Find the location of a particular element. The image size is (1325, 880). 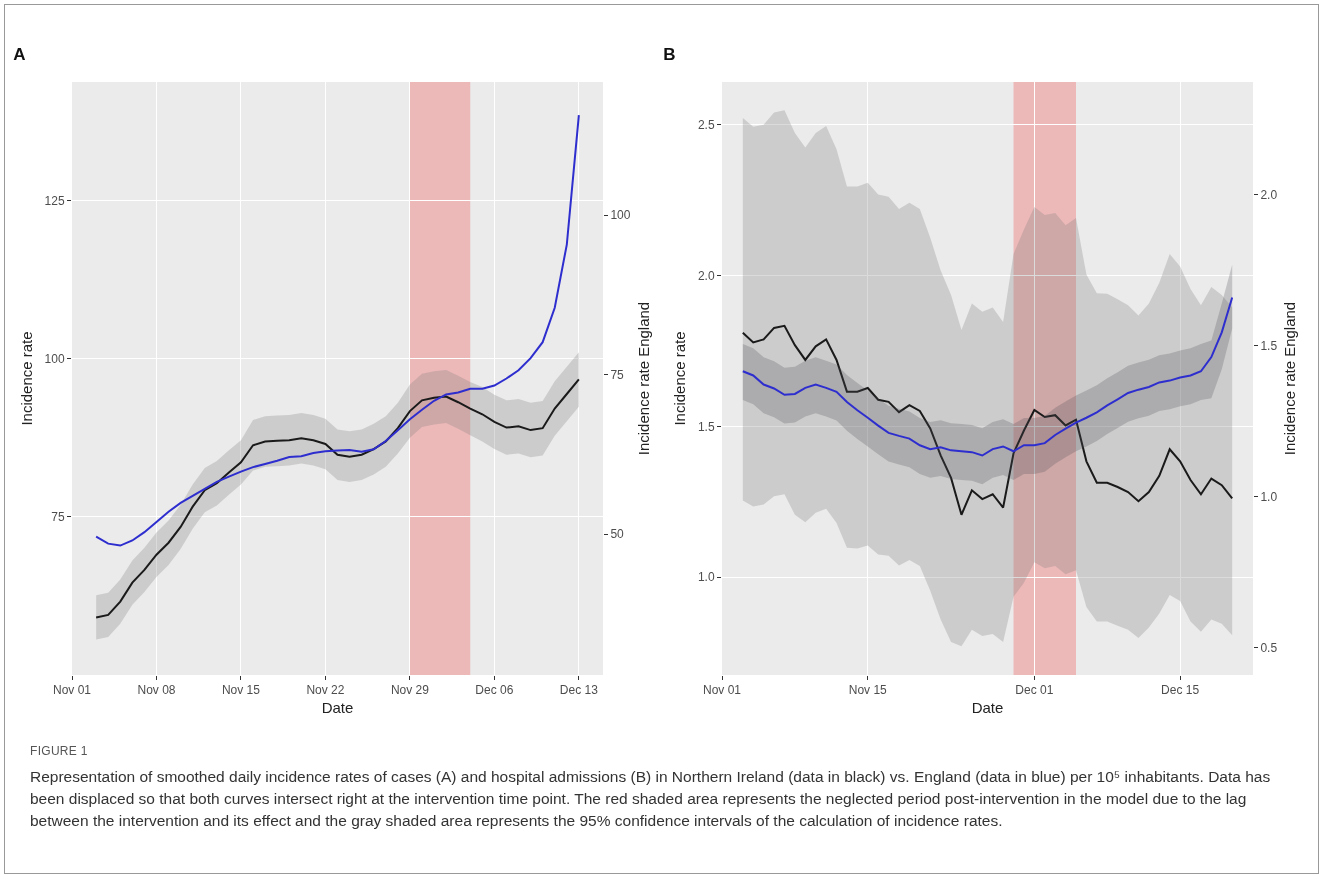

x-tick-label: Dec 06 is located at coordinates (494, 690).